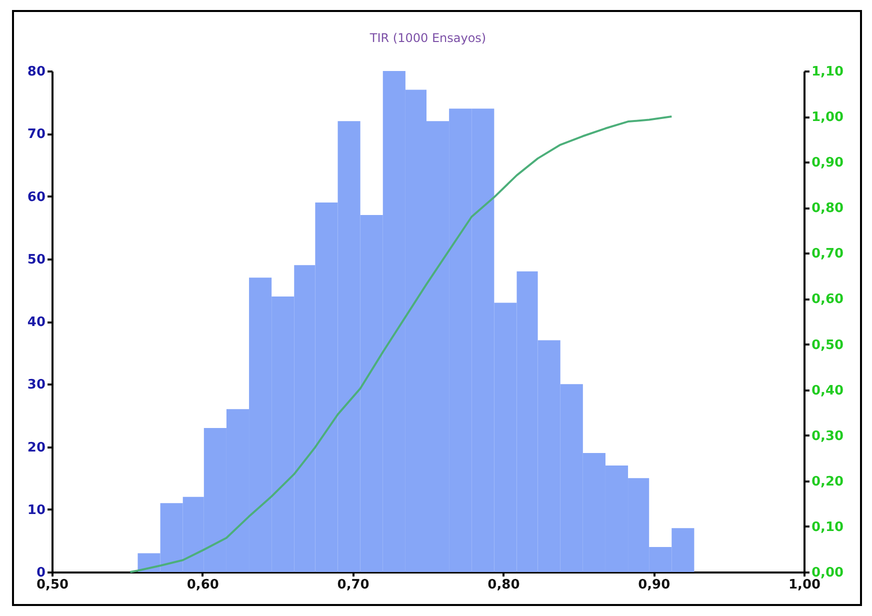  Describe the element at coordinates (36, 134) in the screenshot. I see `y-tick-label: 70` at that location.